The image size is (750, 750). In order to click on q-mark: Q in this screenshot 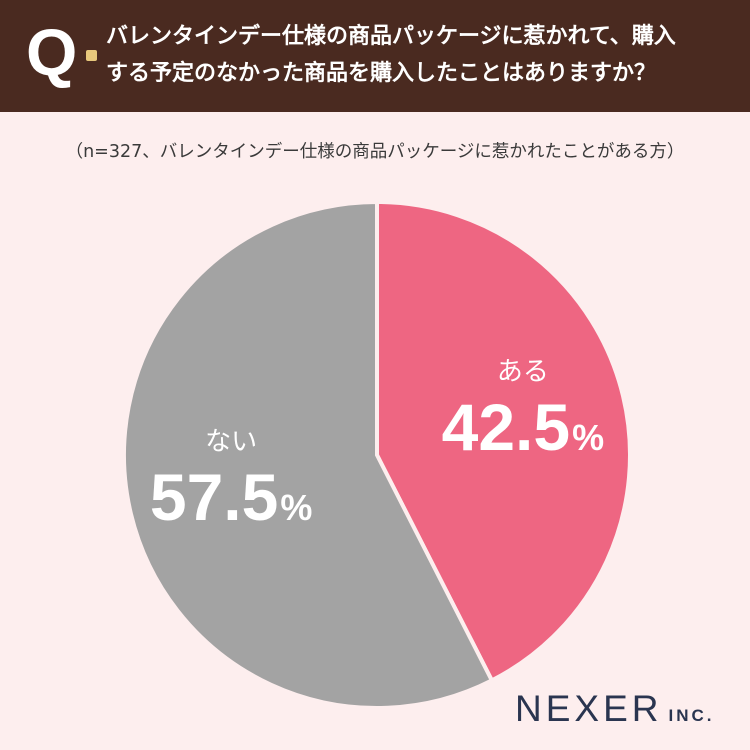, I will do `click(52, 52)`.